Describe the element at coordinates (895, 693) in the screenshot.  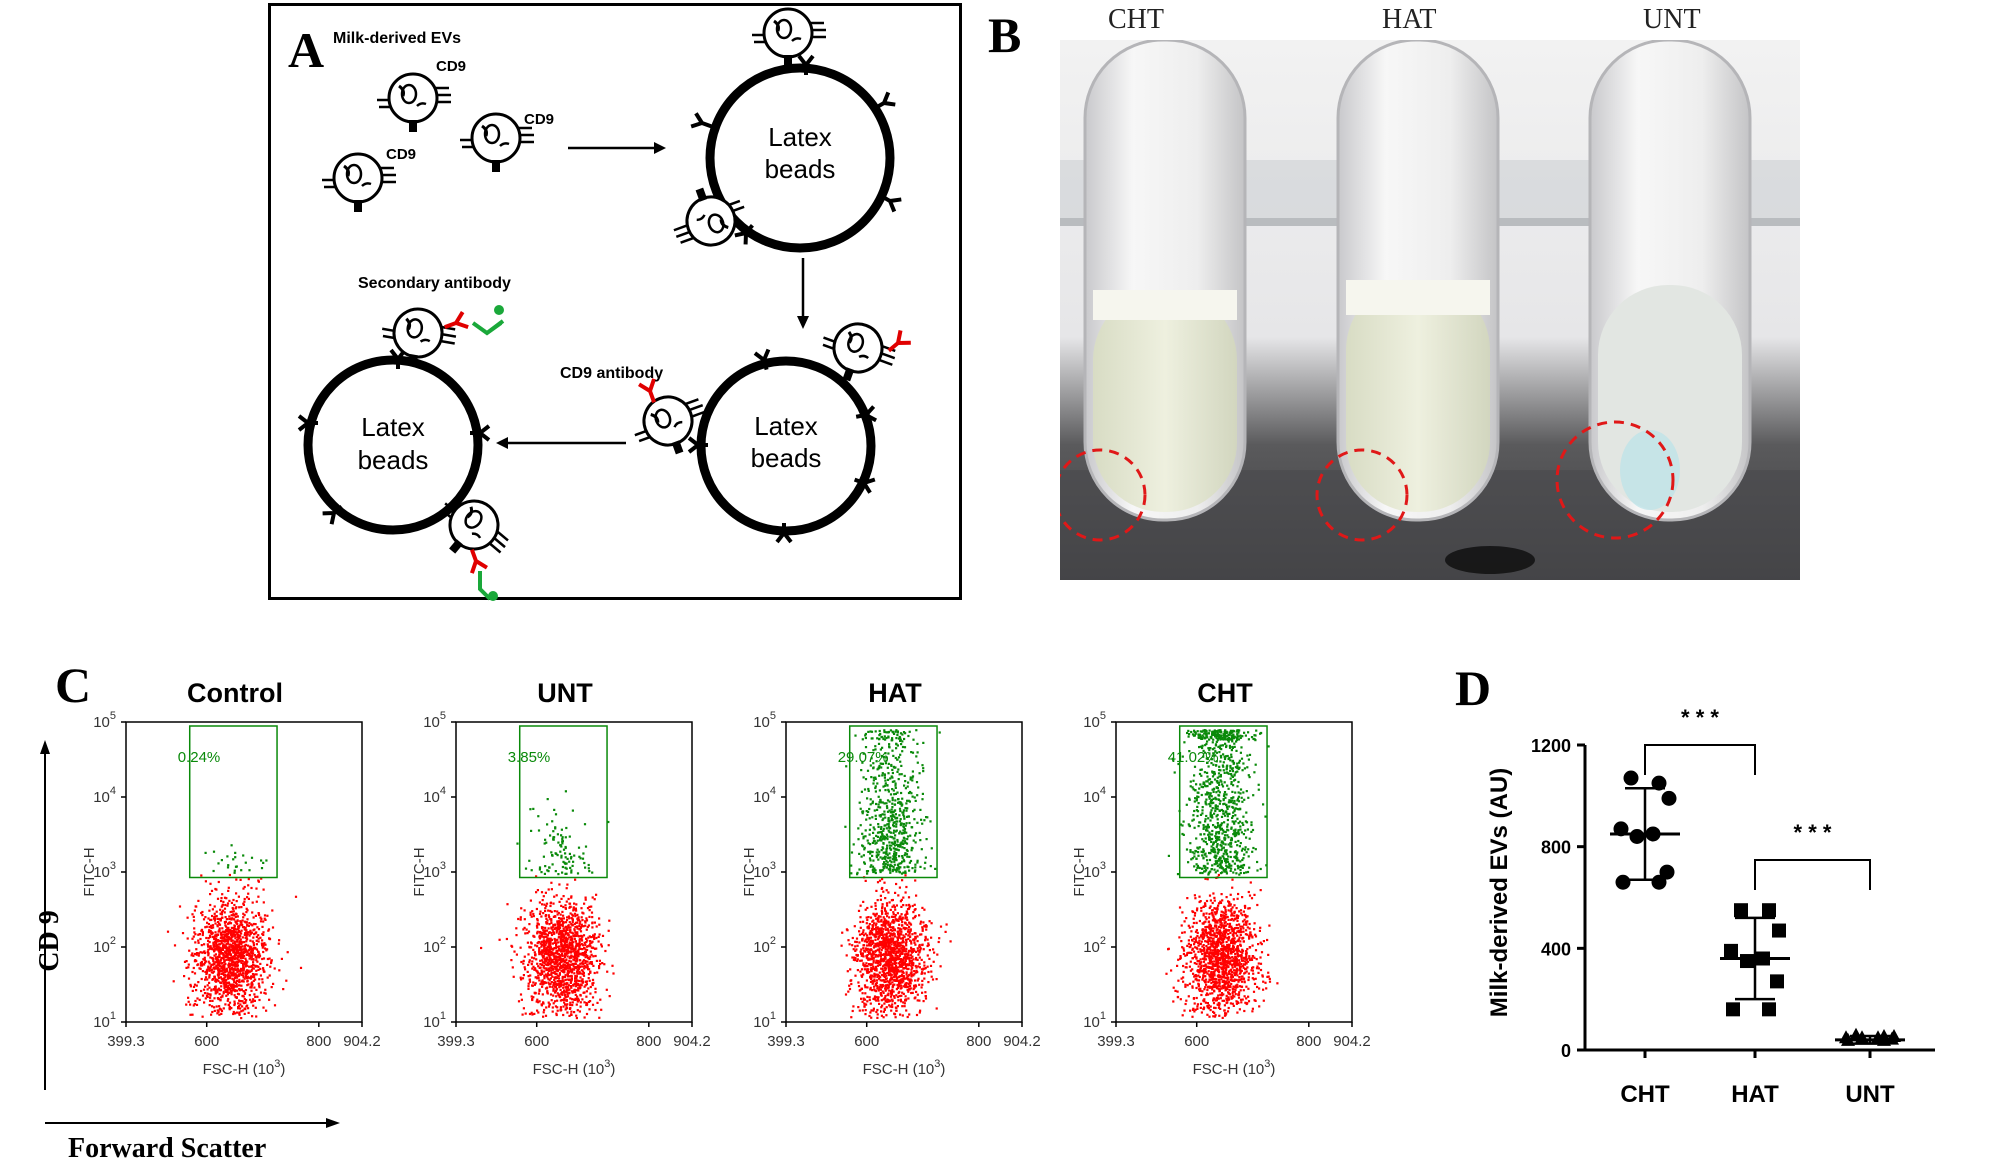
I see `flow-plot-title: HAT` at that location.